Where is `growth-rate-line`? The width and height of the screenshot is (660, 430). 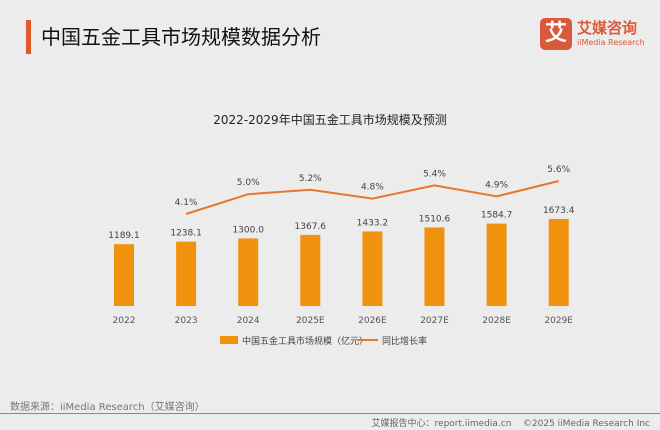
growth-rate-line is located at coordinates (372, 197).